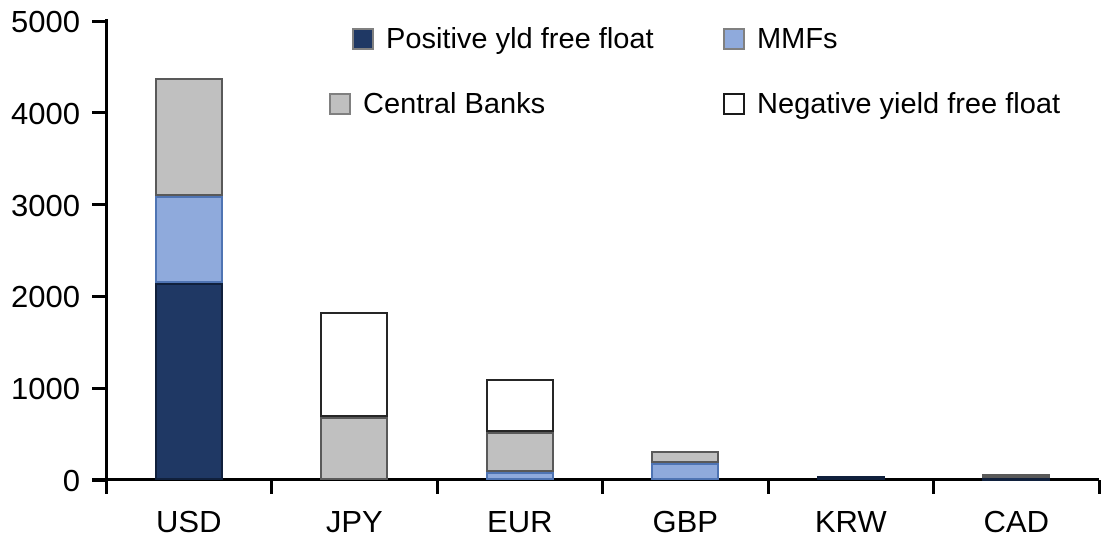 Image resolution: width=1109 pixels, height=556 pixels. I want to click on x-axis-line, so click(595, 479).